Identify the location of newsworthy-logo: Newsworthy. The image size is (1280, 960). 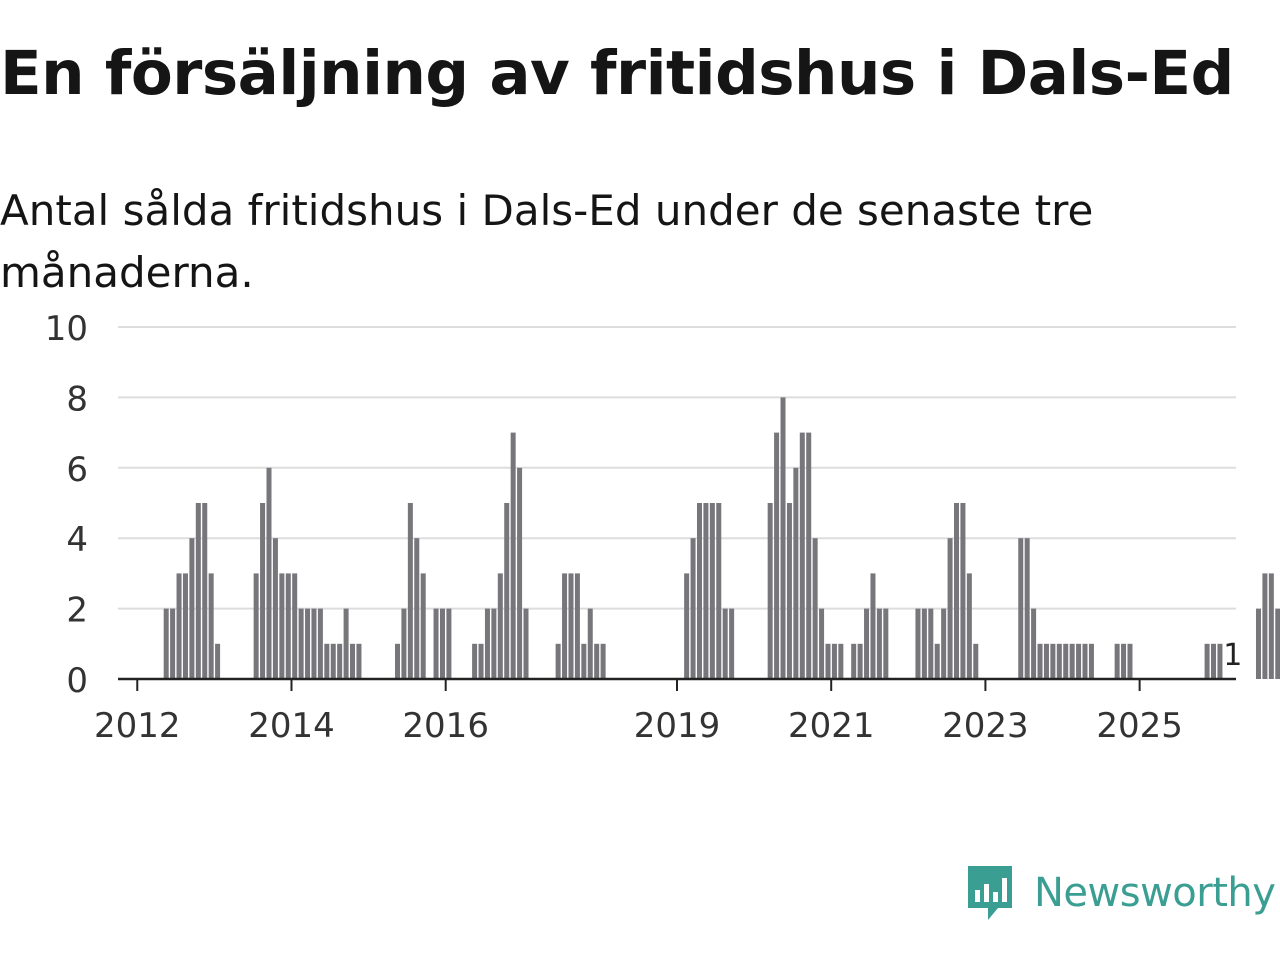
(1120, 893).